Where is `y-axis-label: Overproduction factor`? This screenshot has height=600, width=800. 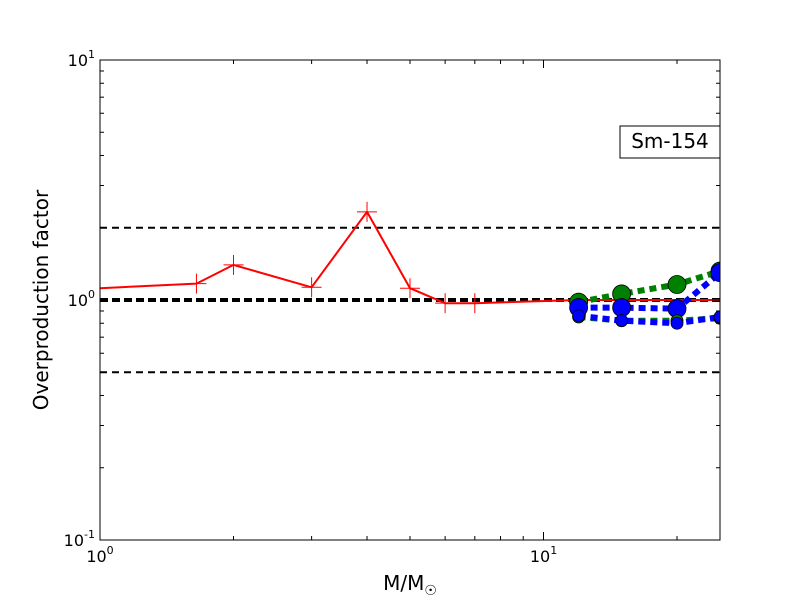
y-axis-label: Overproduction factor is located at coordinates (41, 299).